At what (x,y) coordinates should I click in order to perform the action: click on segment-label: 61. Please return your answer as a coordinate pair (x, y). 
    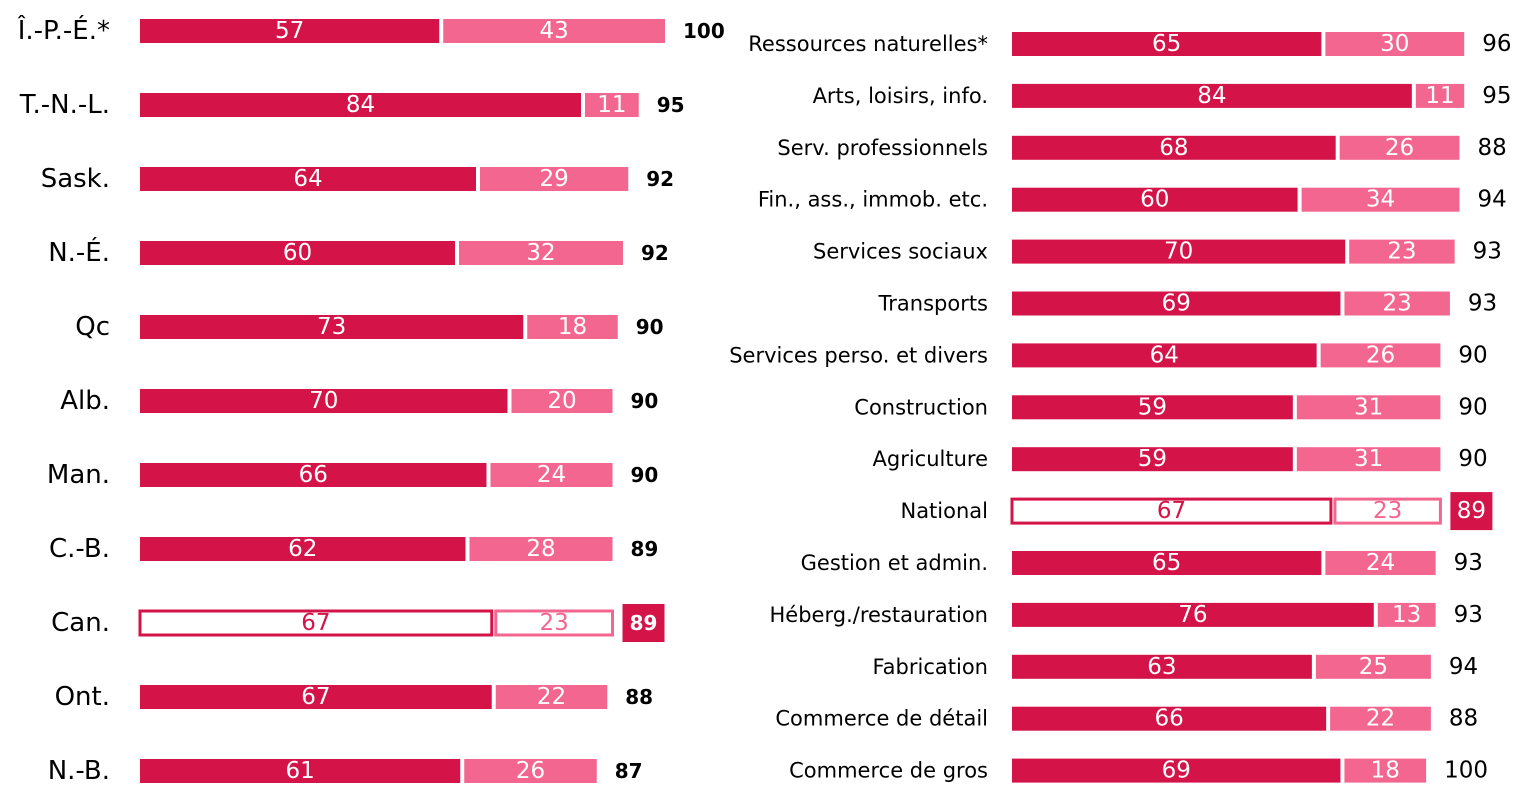
    Looking at the image, I should click on (299, 771).